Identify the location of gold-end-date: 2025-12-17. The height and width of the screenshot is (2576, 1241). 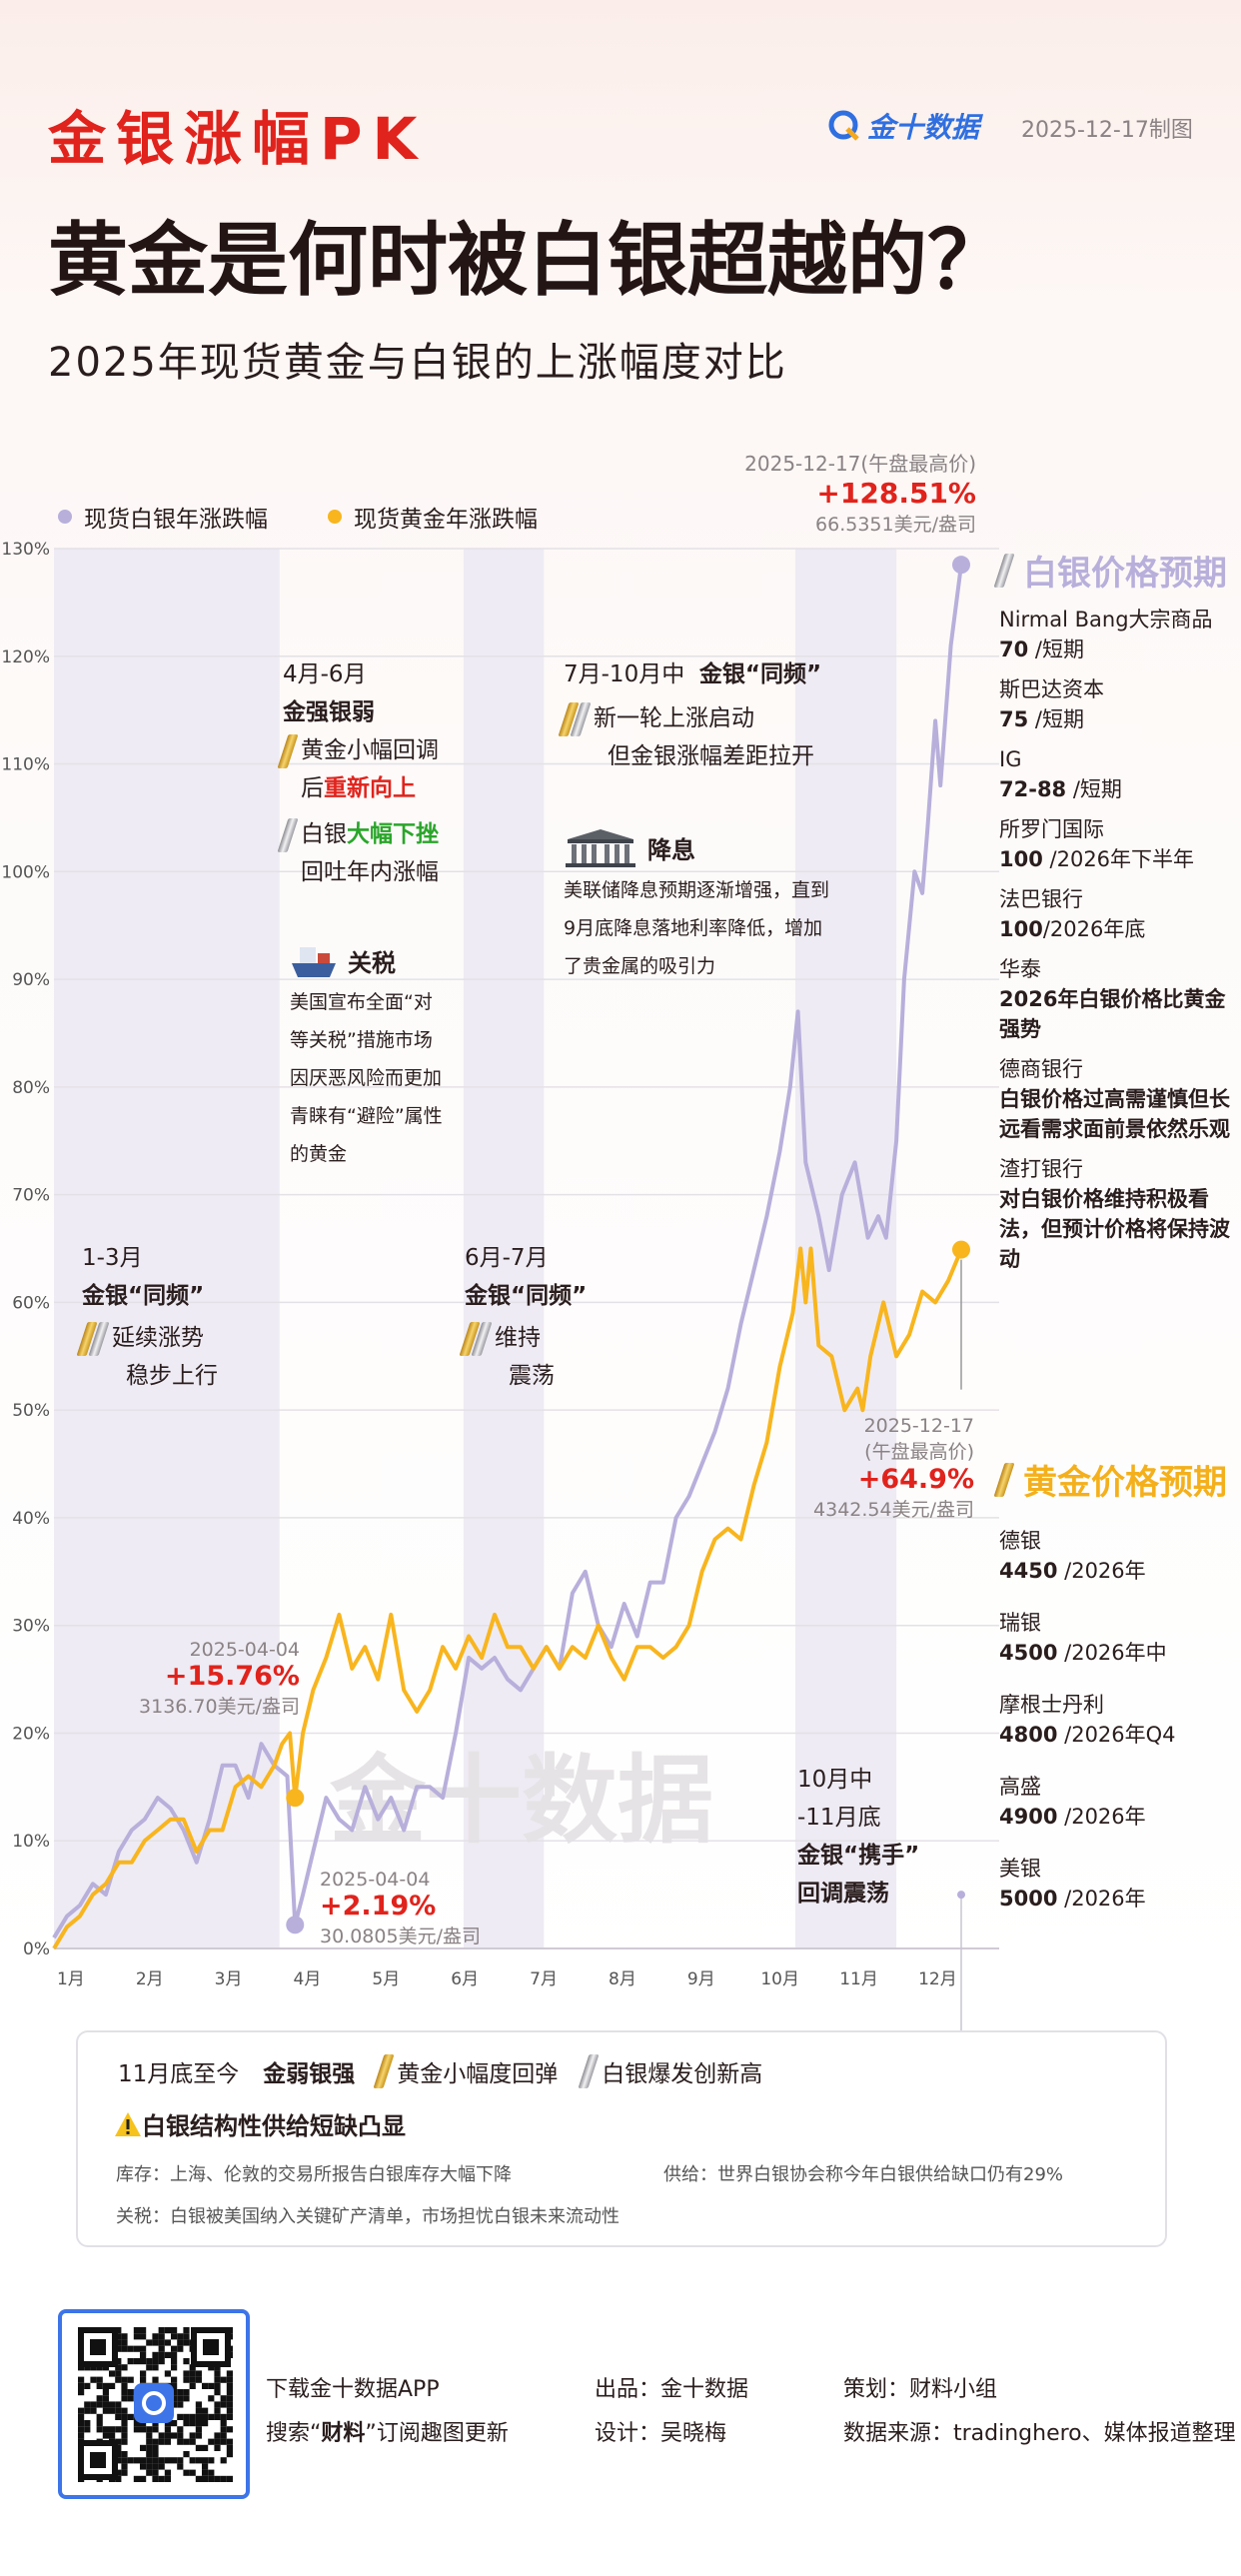
(918, 1426).